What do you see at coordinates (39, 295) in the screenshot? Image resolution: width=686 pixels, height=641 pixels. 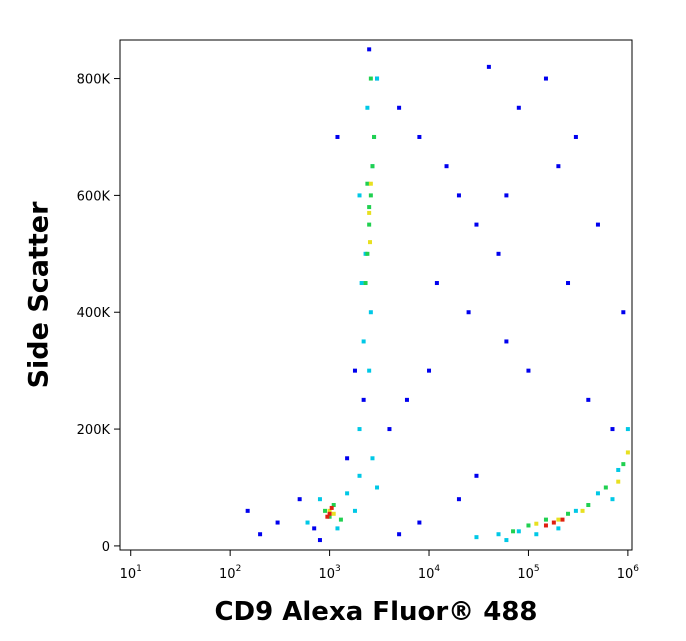 I see `y-axis-label: Side Scatter` at bounding box center [39, 295].